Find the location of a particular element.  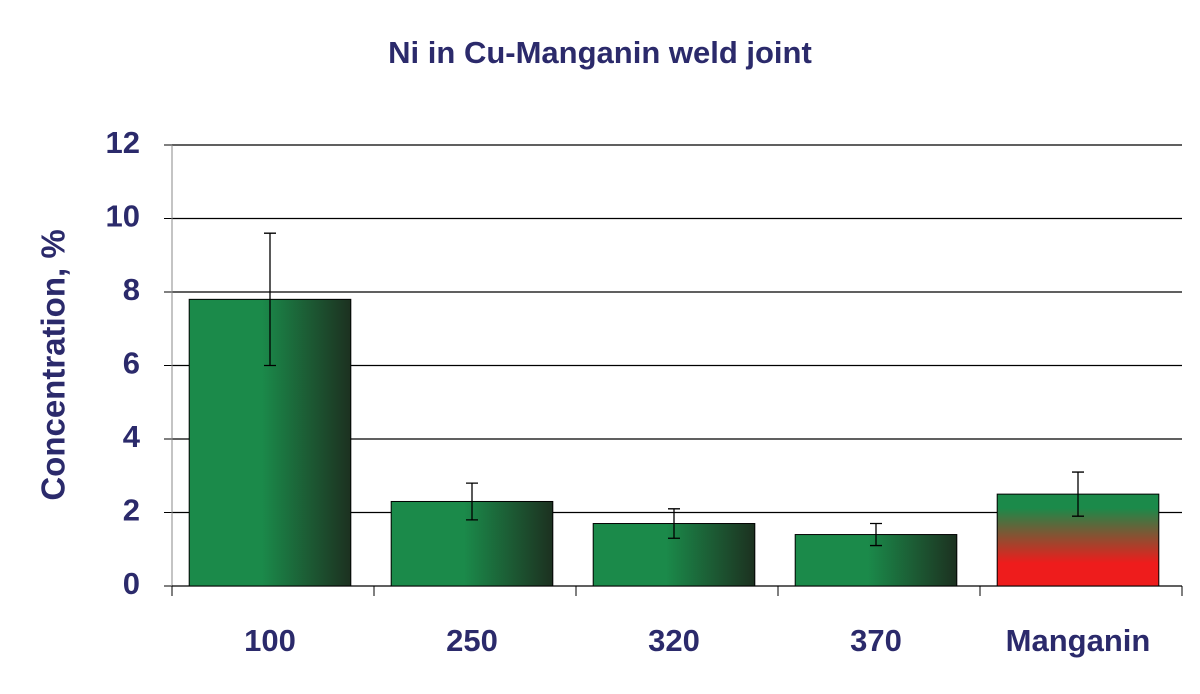

y-tick-label: 2 is located at coordinates (131, 510).